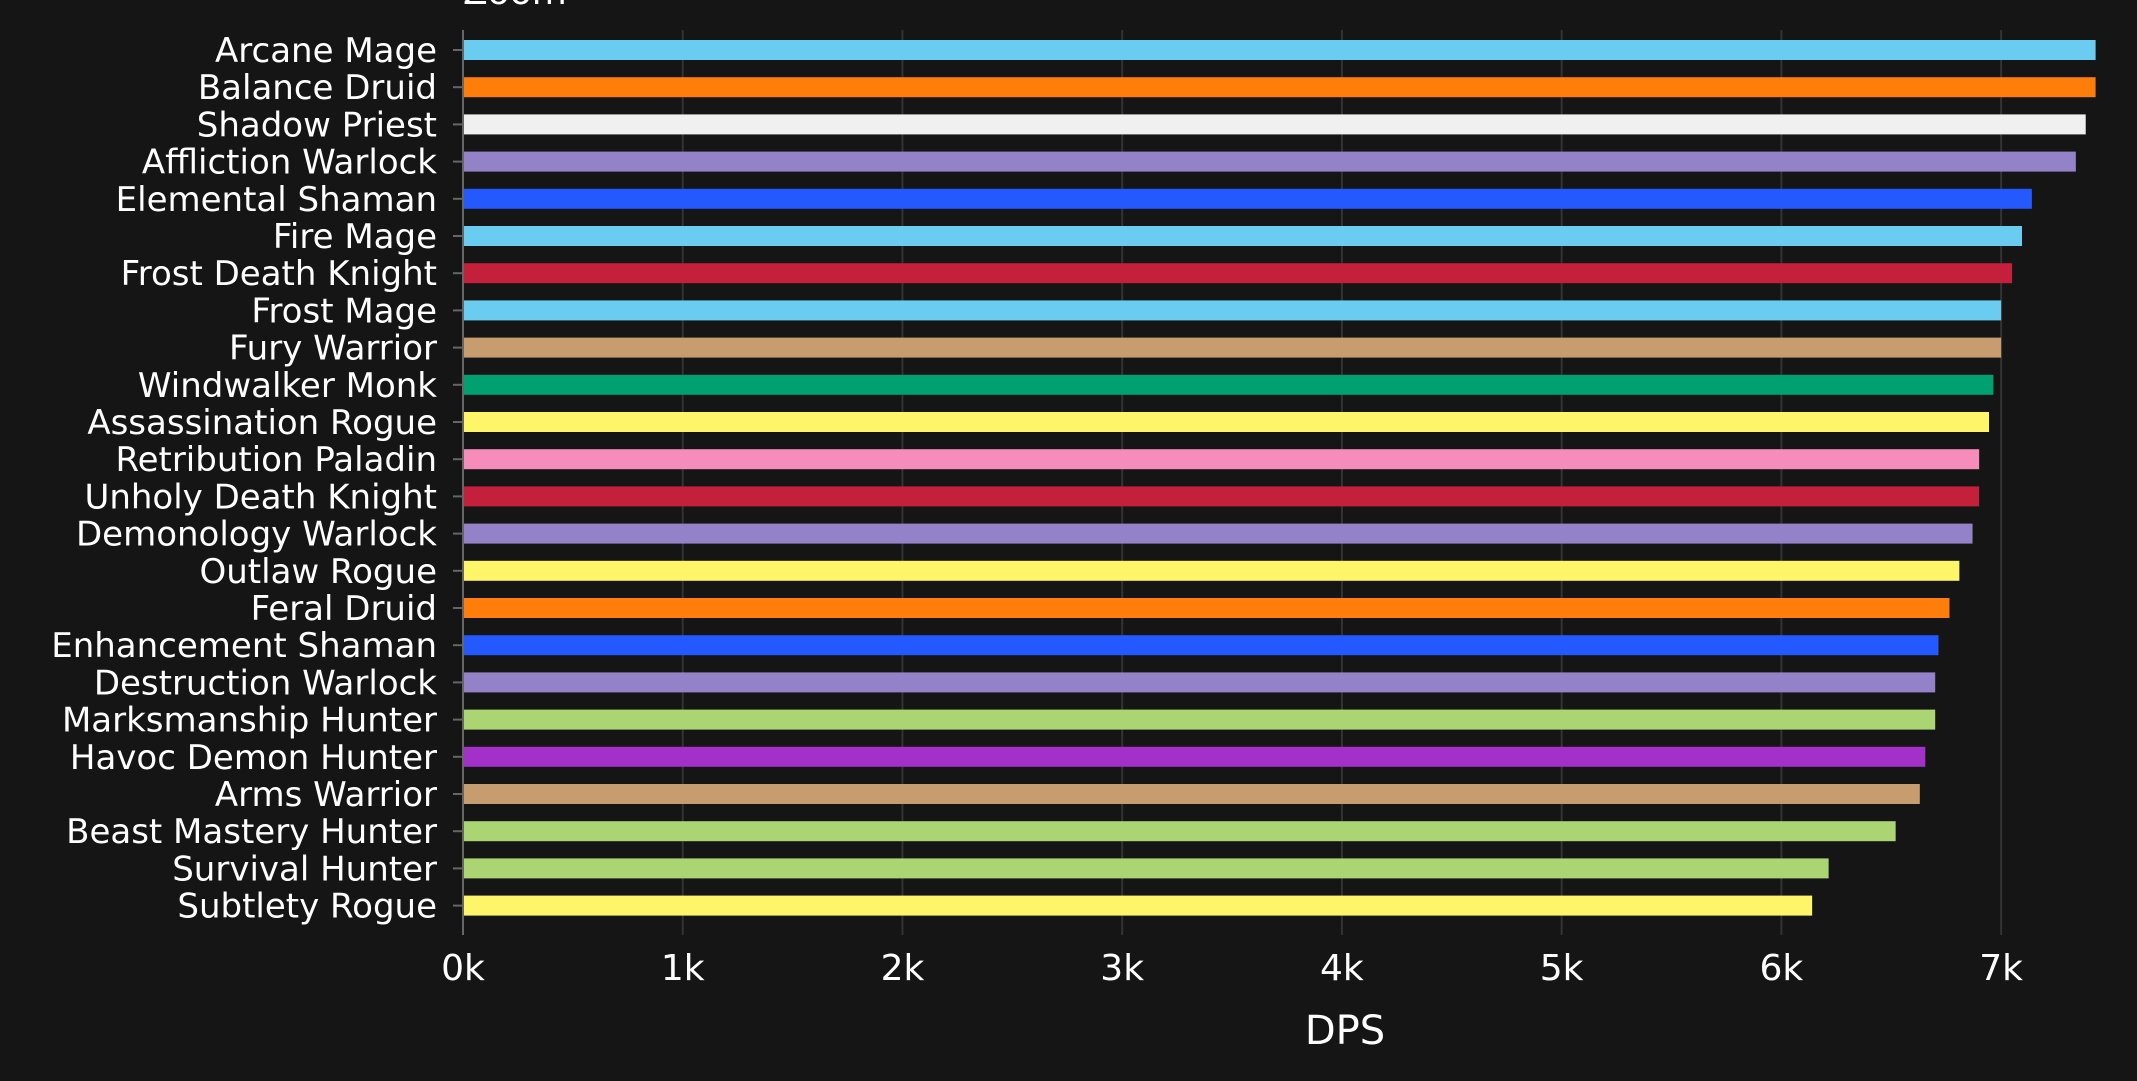 The width and height of the screenshot is (2137, 1081). Describe the element at coordinates (251, 832) in the screenshot. I see `category-label: Beast Mastery Hunter` at that location.